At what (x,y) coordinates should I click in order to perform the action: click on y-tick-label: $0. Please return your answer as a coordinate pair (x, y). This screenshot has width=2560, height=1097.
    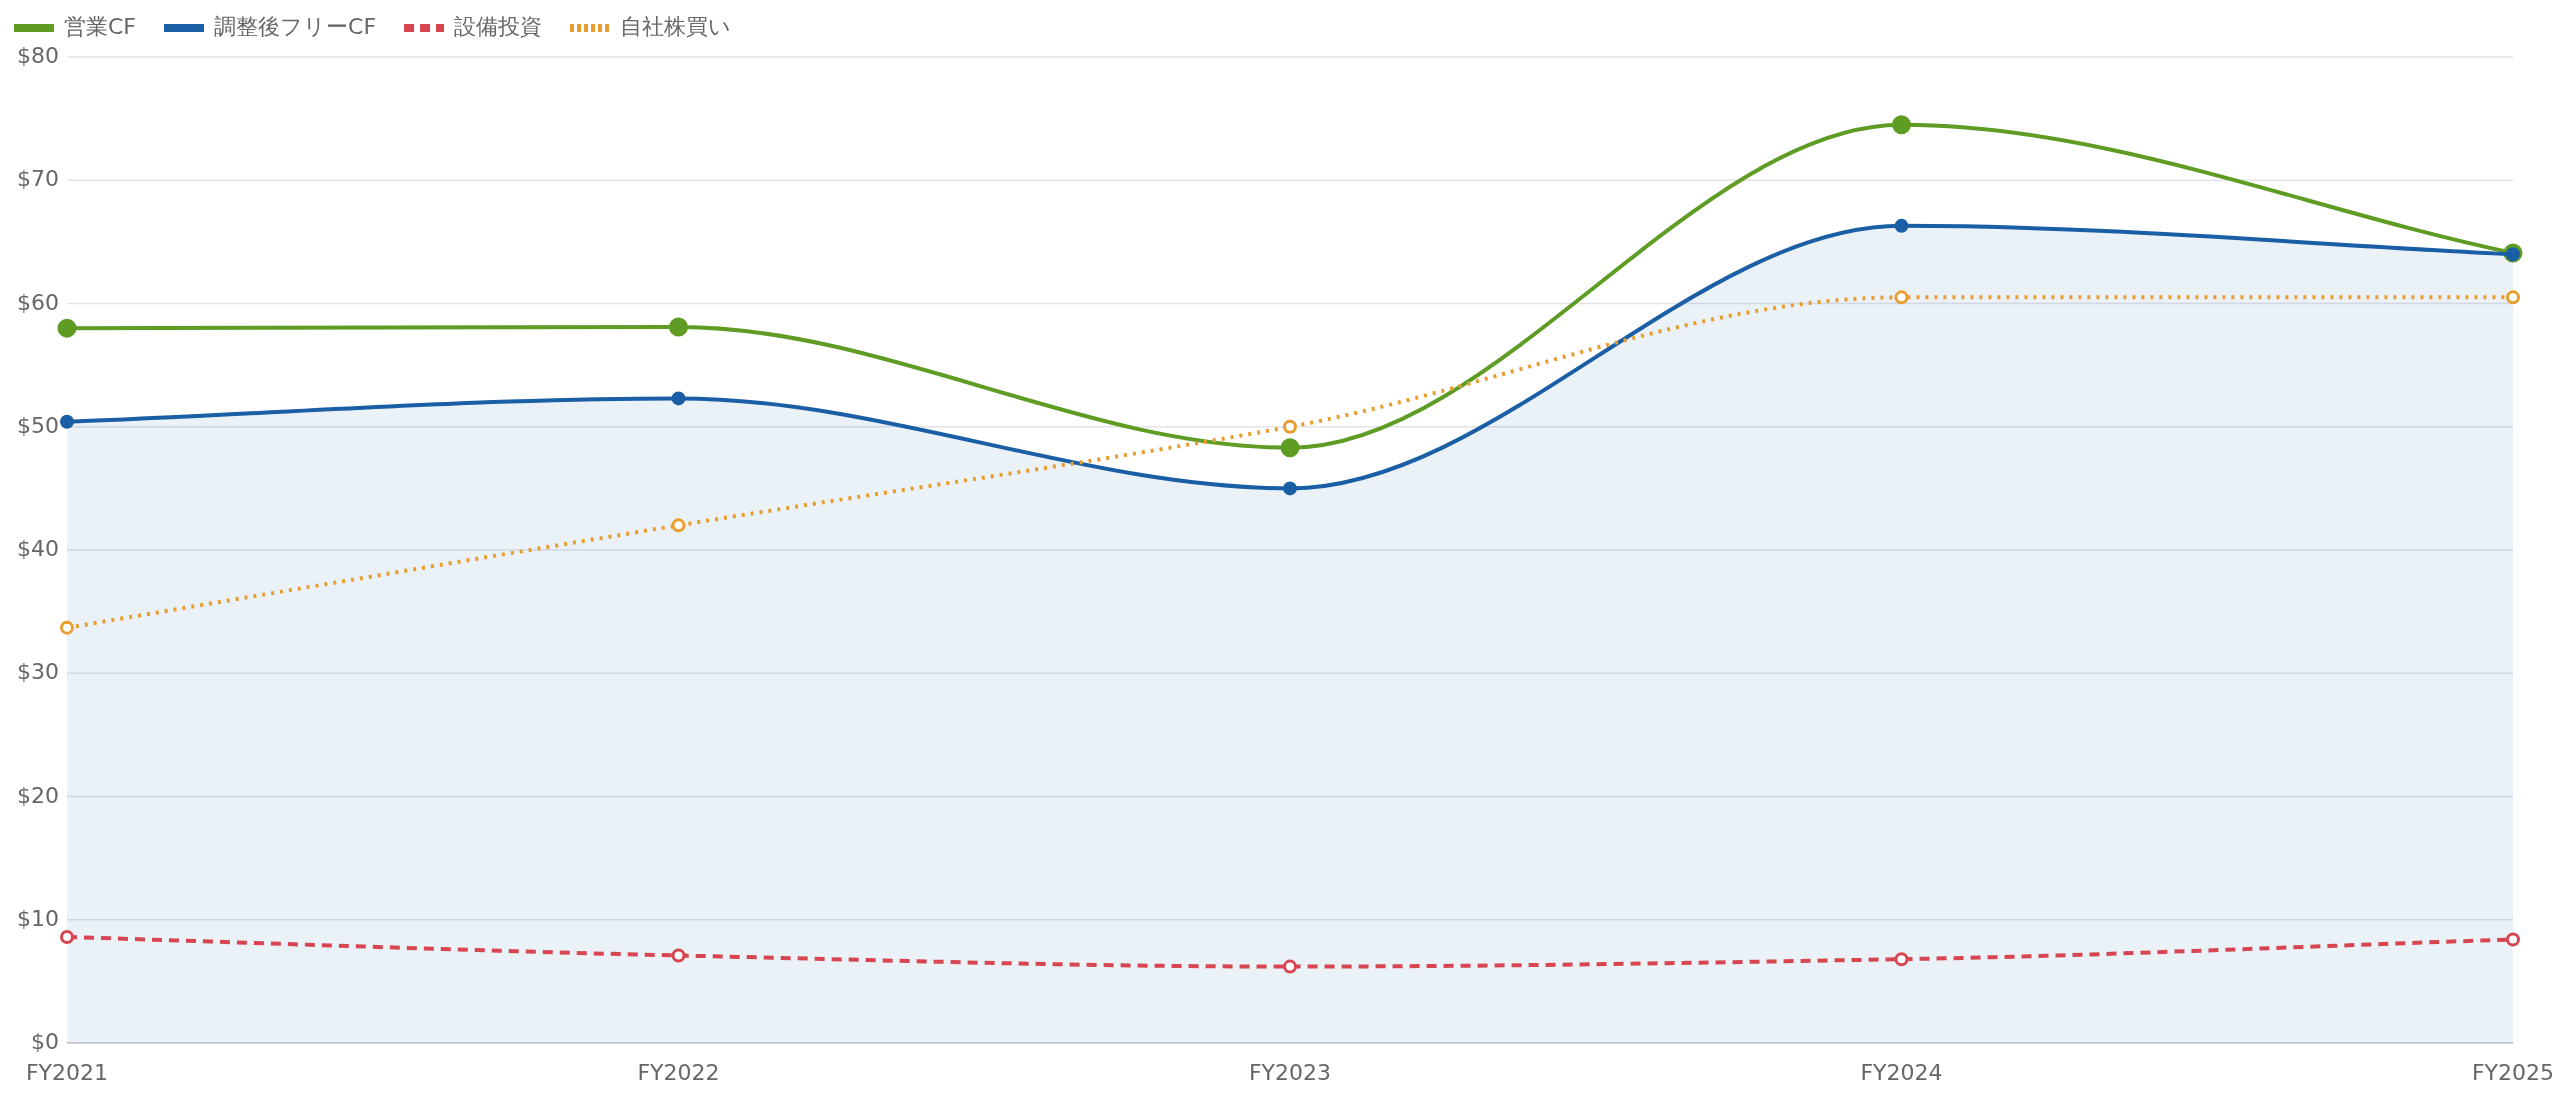
    Looking at the image, I should click on (45, 1041).